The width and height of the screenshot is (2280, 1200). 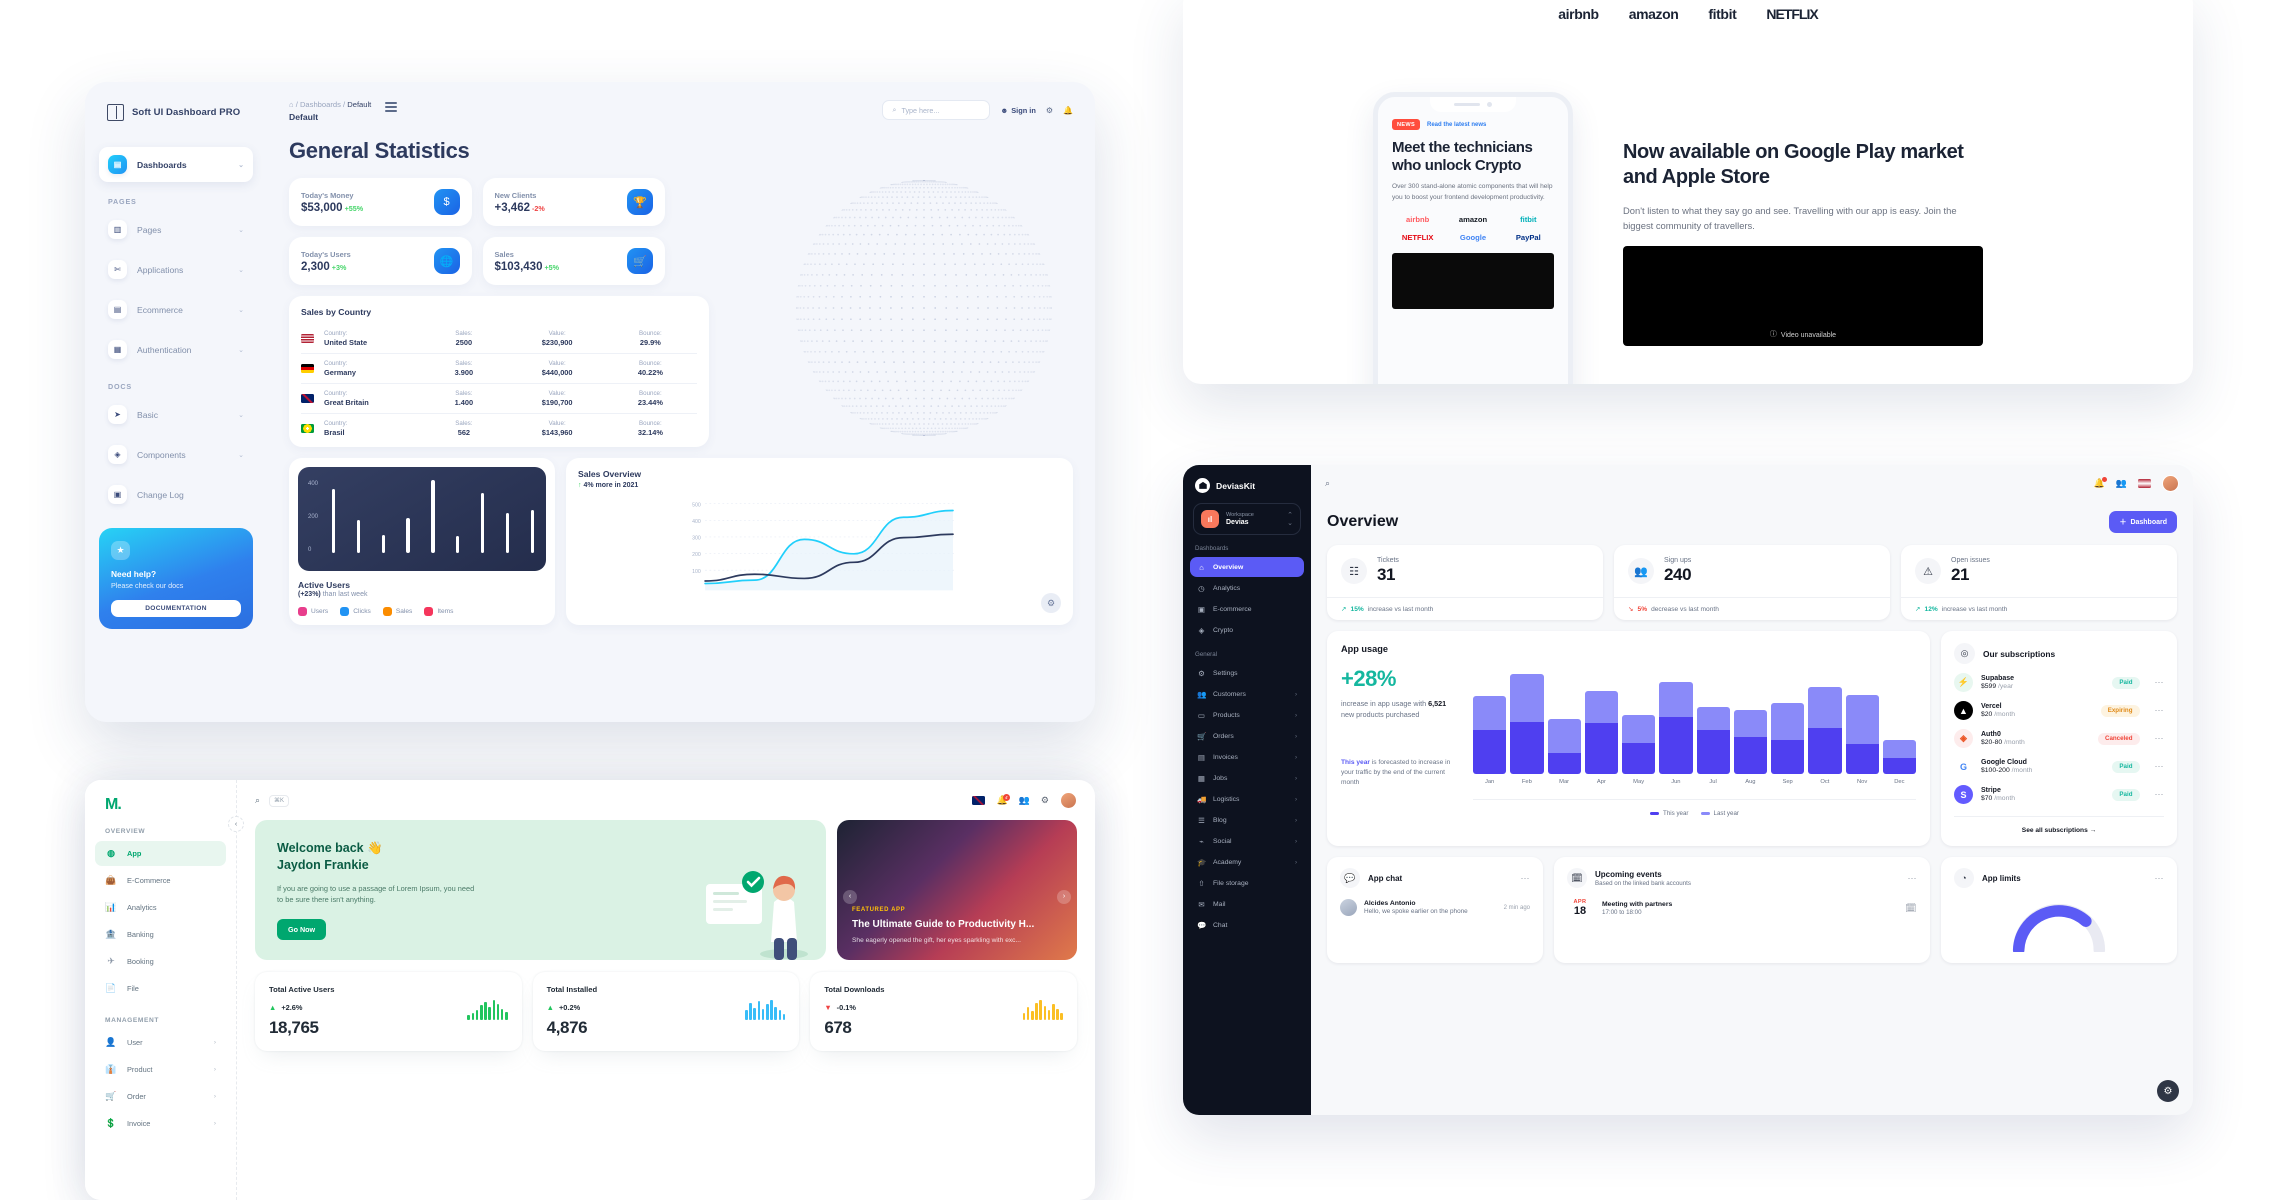 What do you see at coordinates (1044, 800) in the screenshot?
I see `settings-icon: ⚙` at bounding box center [1044, 800].